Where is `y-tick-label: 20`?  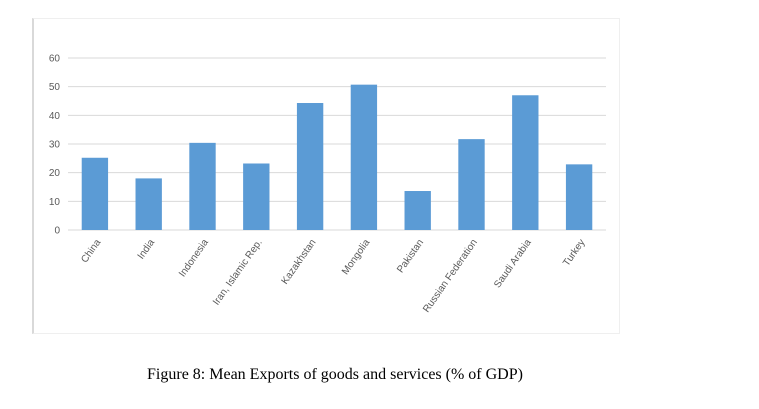
y-tick-label: 20 is located at coordinates (55, 173).